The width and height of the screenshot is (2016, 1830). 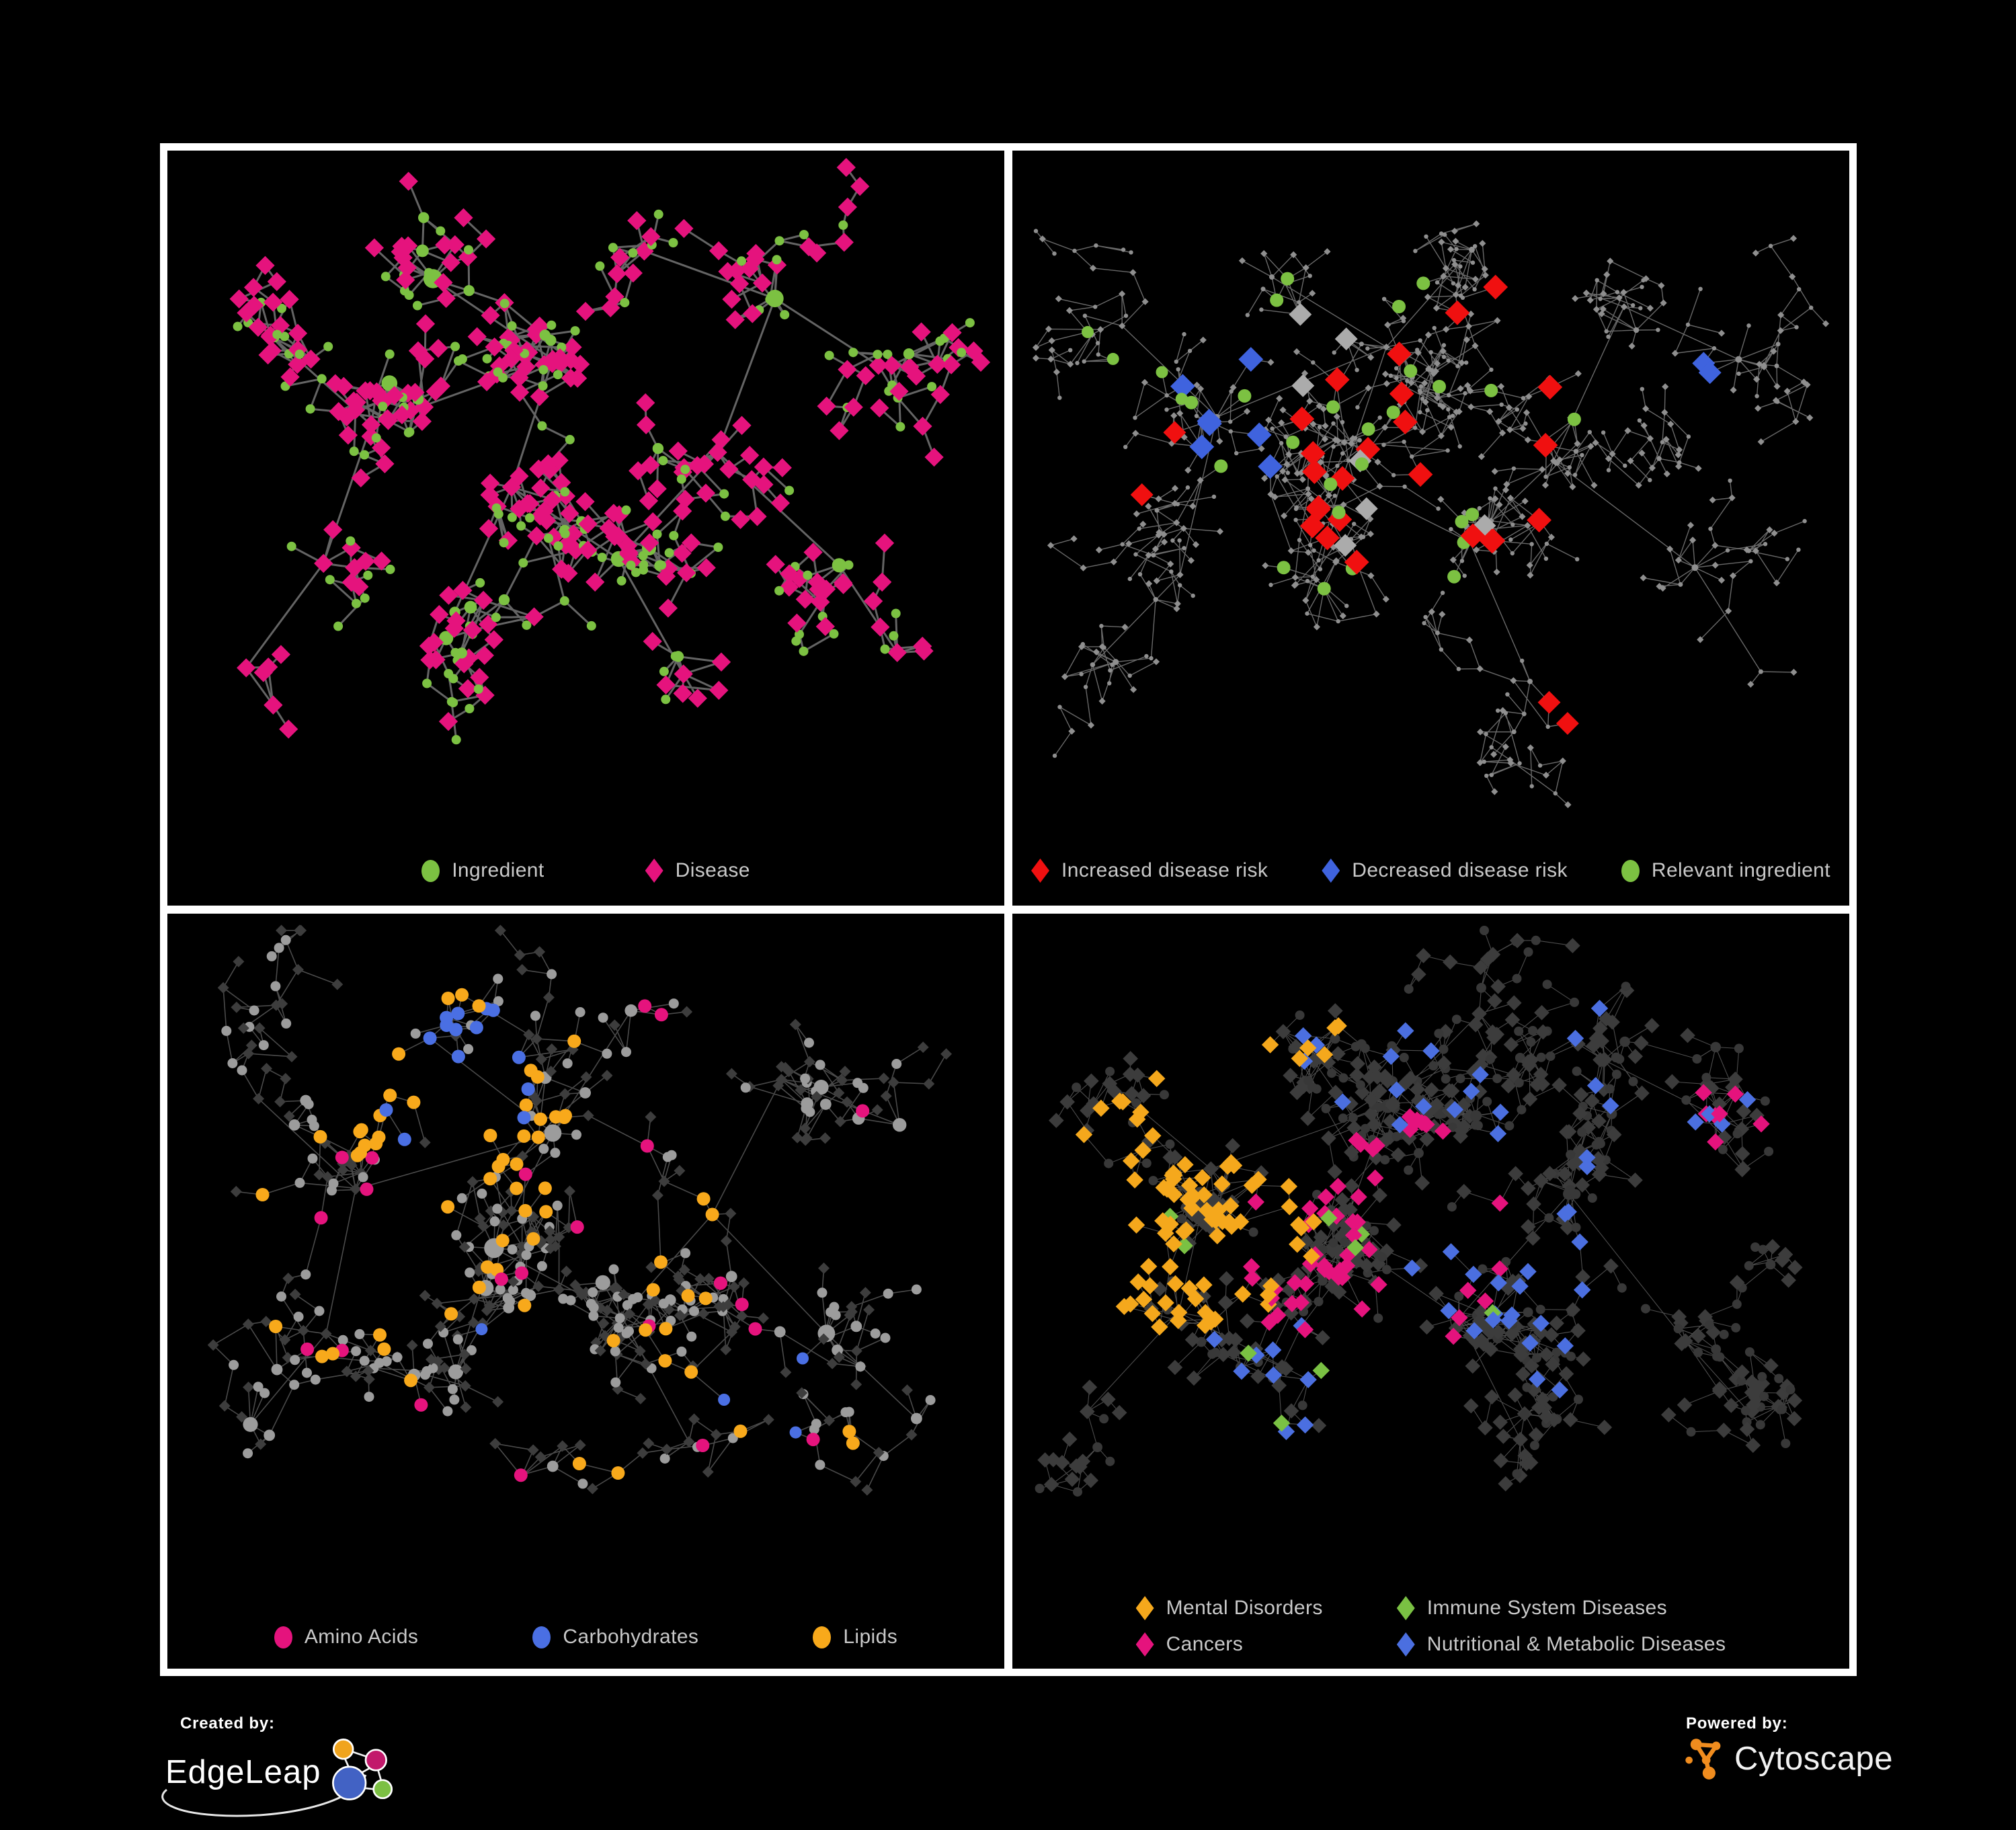 What do you see at coordinates (482, 871) in the screenshot?
I see `legend-item: Ingredient` at bounding box center [482, 871].